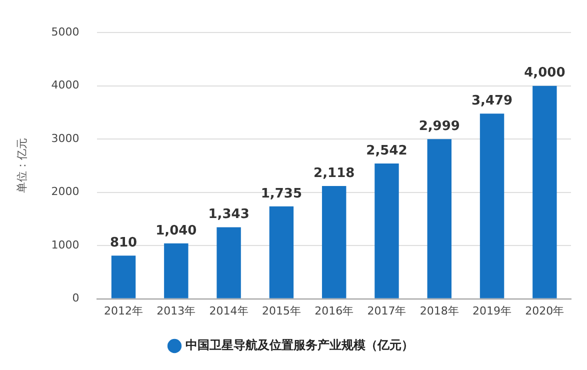 Image resolution: width=587 pixels, height=370 pixels. I want to click on x-tick-label: 2016年, so click(334, 311).